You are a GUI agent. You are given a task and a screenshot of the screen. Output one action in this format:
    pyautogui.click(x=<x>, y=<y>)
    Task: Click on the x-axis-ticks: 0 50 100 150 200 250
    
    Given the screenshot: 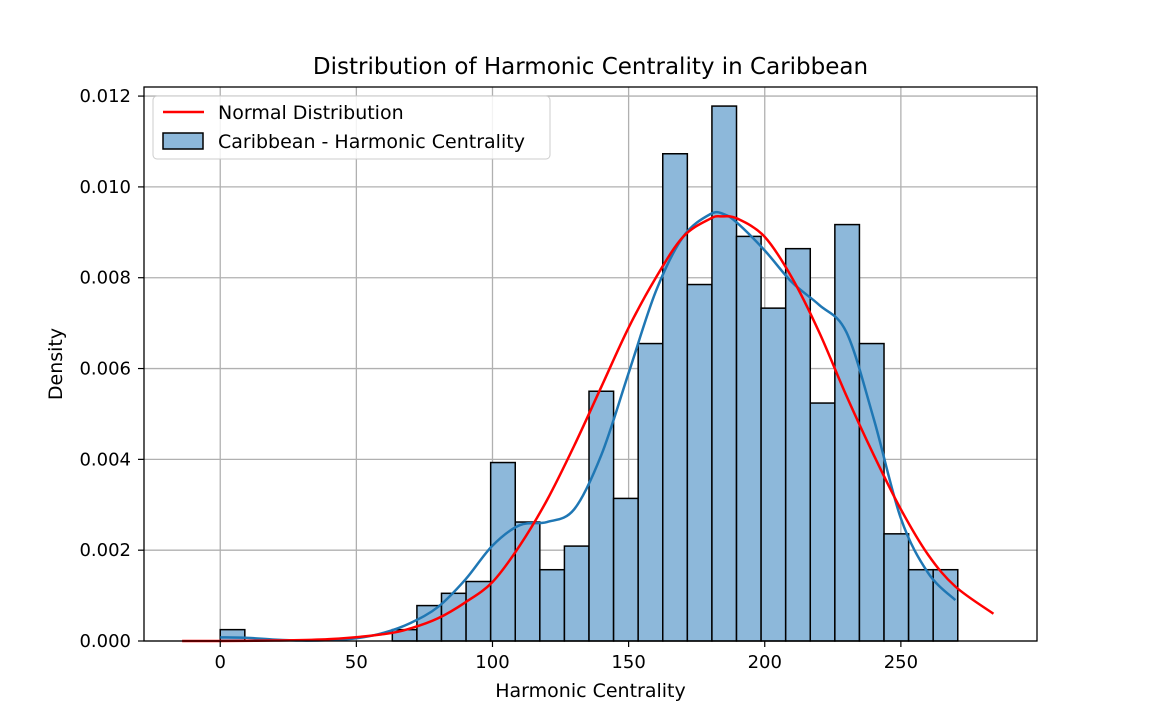 What is the action you would take?
    pyautogui.click(x=566, y=657)
    